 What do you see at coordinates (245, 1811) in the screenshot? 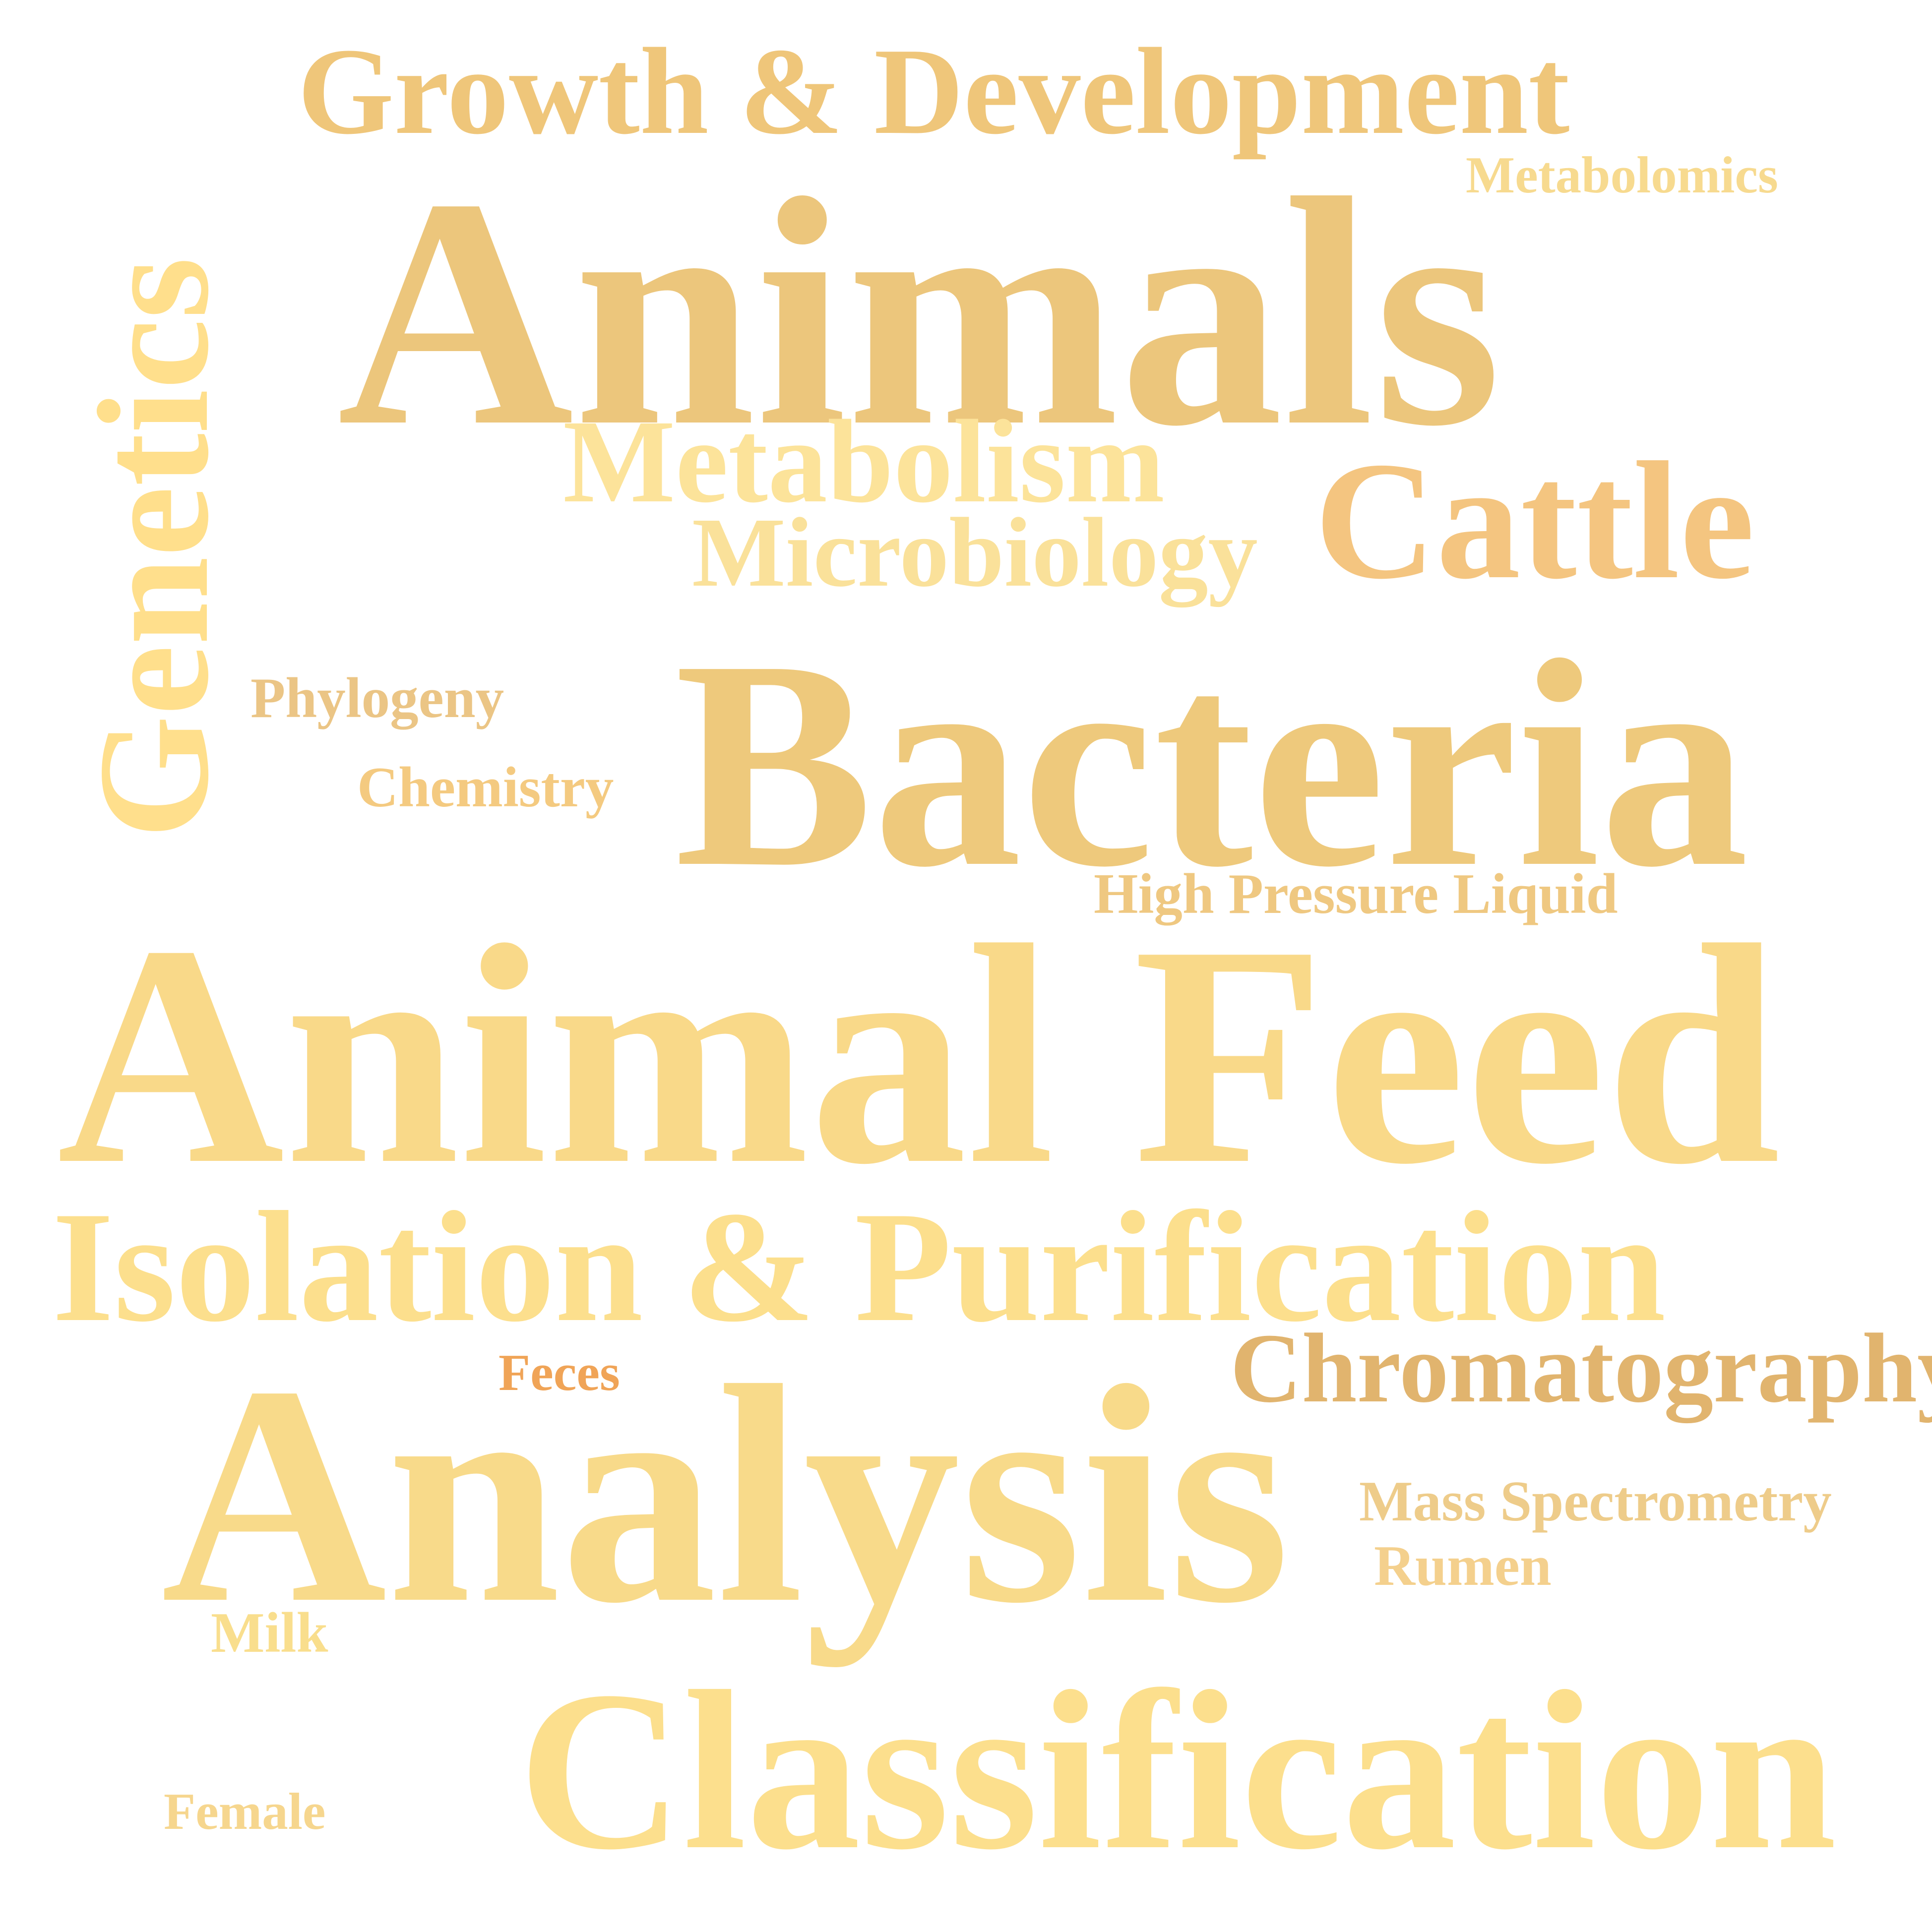
I see `word-female: Female` at bounding box center [245, 1811].